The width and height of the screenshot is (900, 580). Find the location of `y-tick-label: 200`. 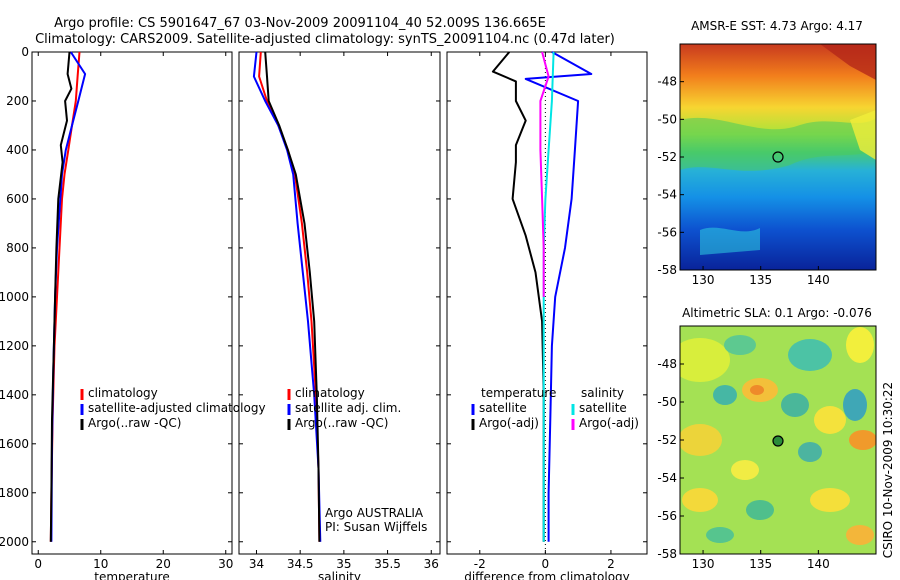

y-tick-label: 200 is located at coordinates (17, 101).